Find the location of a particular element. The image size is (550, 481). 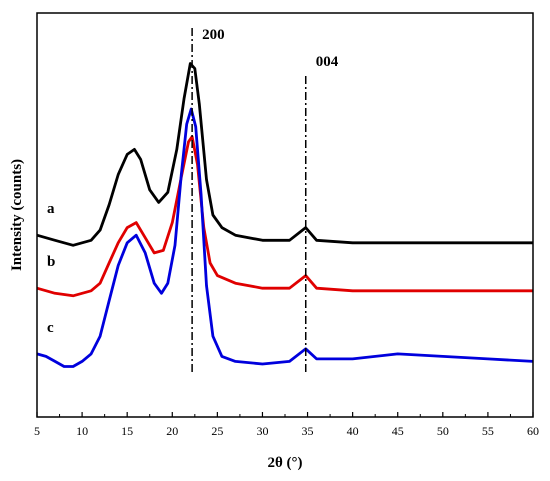

reference-label-200: 200 is located at coordinates (213, 35).